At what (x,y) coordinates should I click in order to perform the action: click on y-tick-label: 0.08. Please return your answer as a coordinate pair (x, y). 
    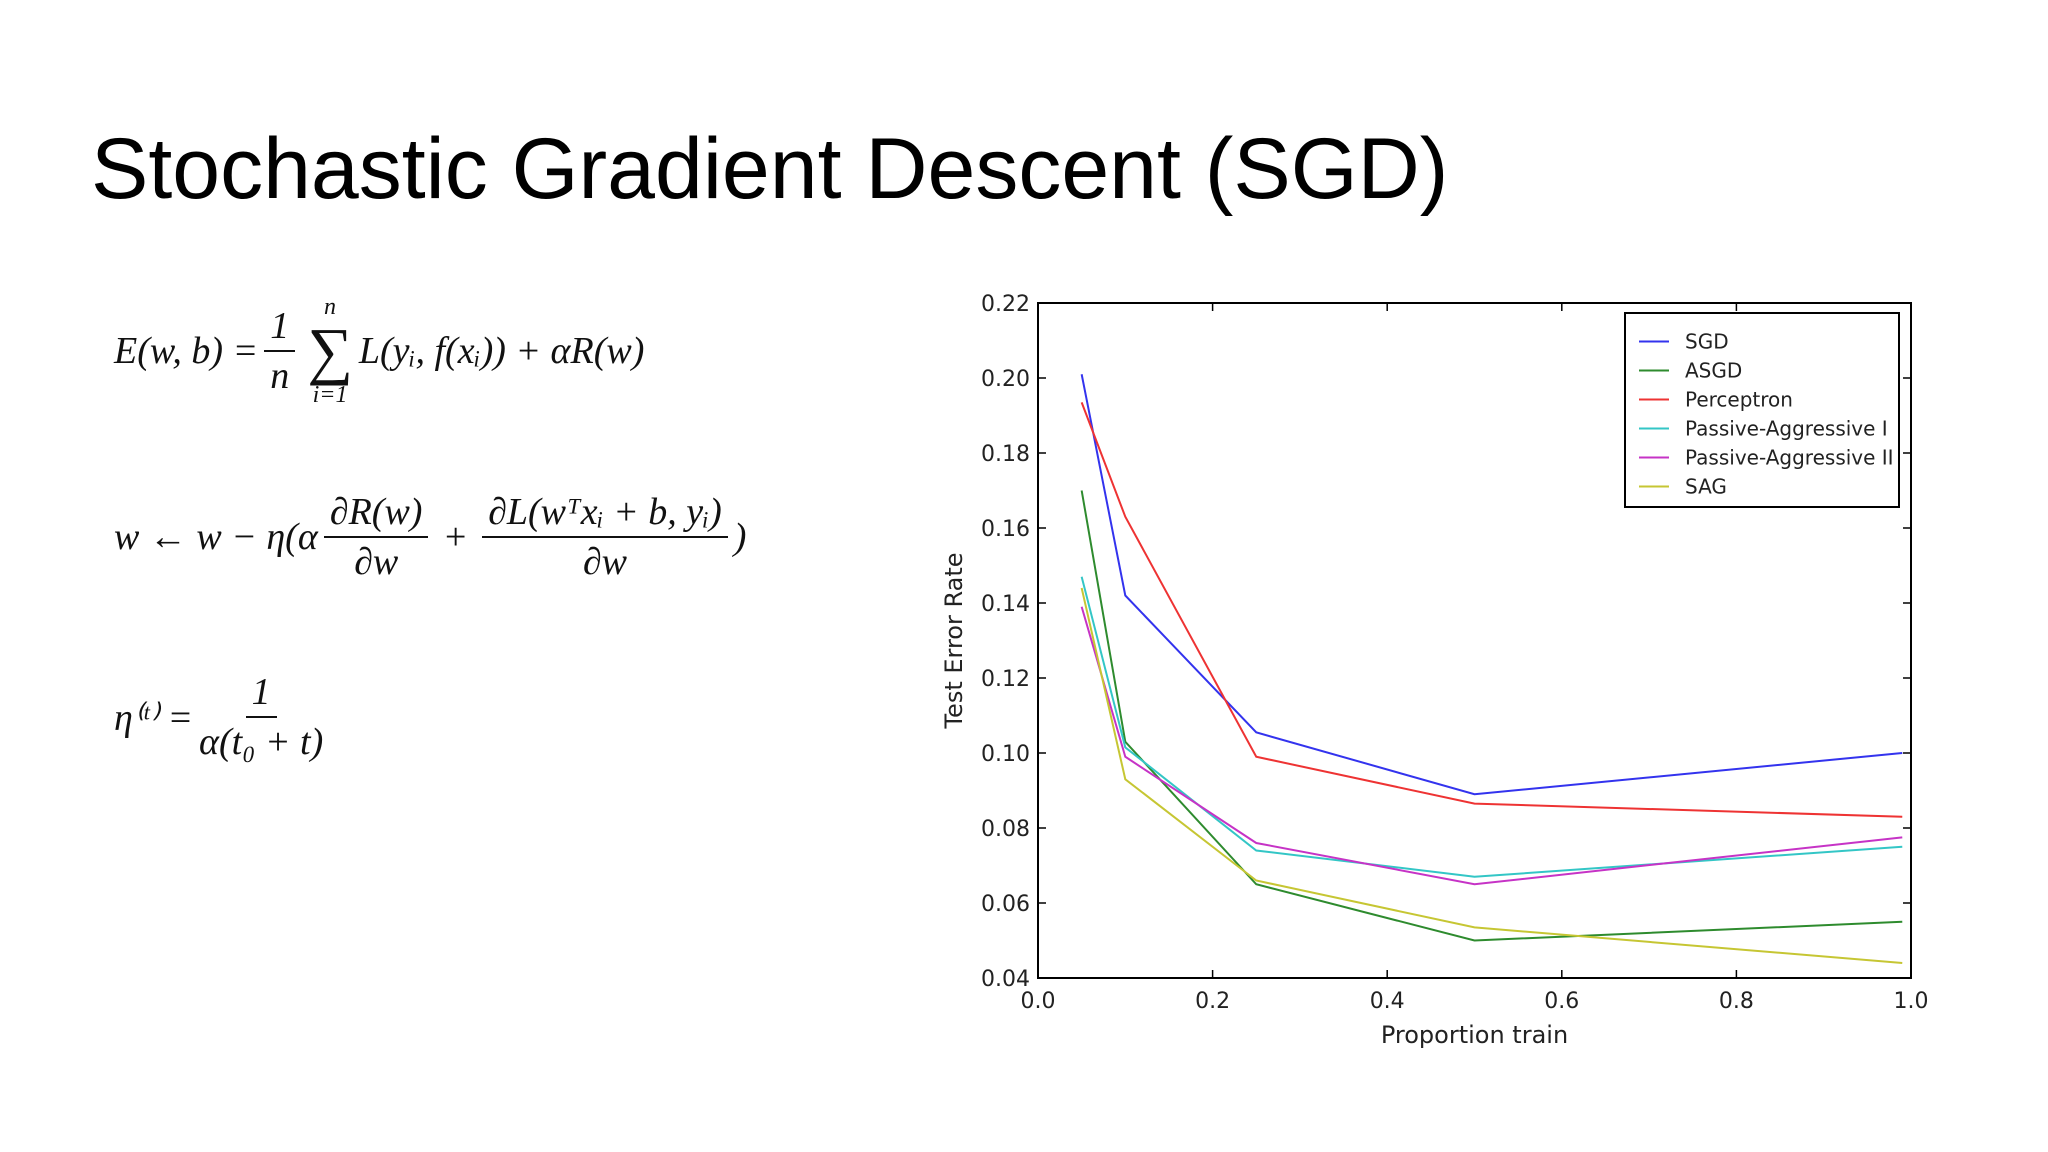
    Looking at the image, I should click on (1005, 829).